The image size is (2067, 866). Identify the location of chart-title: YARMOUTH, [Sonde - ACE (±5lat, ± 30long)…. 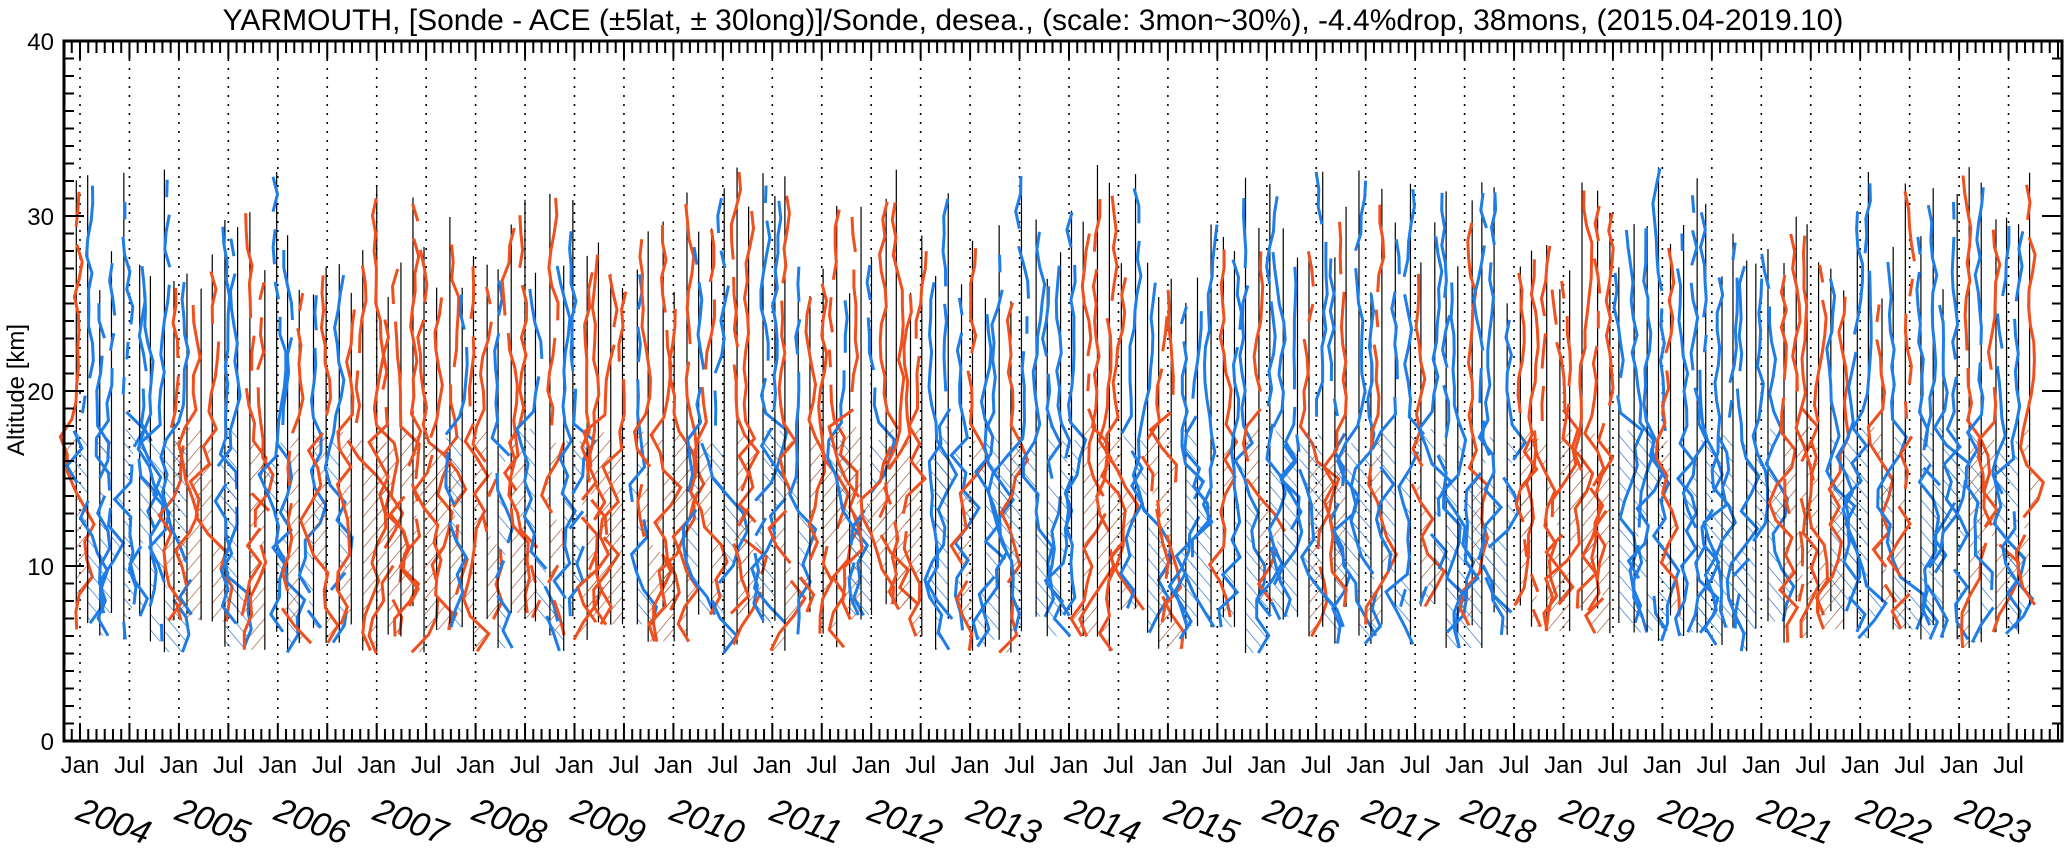
(1033, 20).